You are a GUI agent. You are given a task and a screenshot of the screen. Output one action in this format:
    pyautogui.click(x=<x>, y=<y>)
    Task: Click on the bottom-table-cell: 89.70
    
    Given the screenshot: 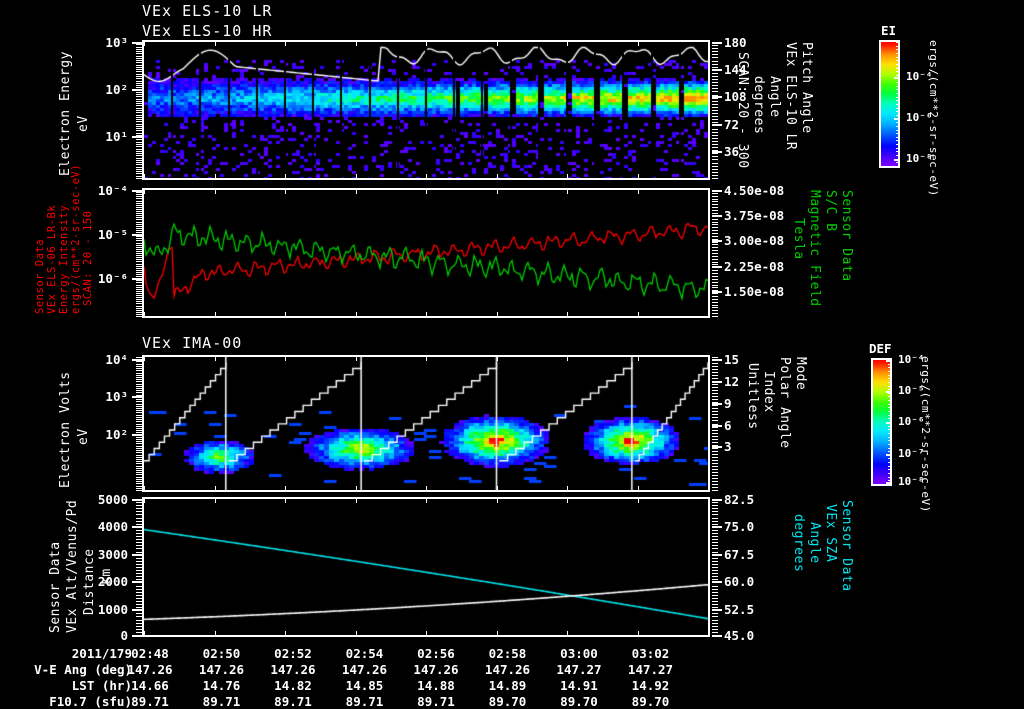 What is the action you would take?
    pyautogui.click(x=650, y=701)
    